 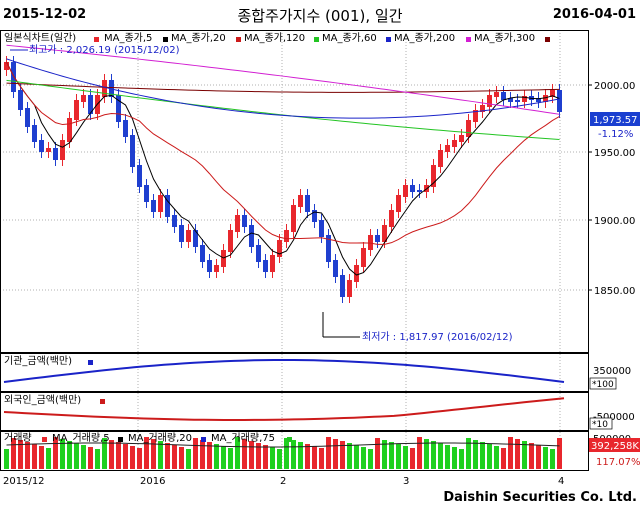 I want to click on chart-header: 2015-12-02 종합주가지수 (001), 일간 2016-04-01, so click(x=320, y=15).